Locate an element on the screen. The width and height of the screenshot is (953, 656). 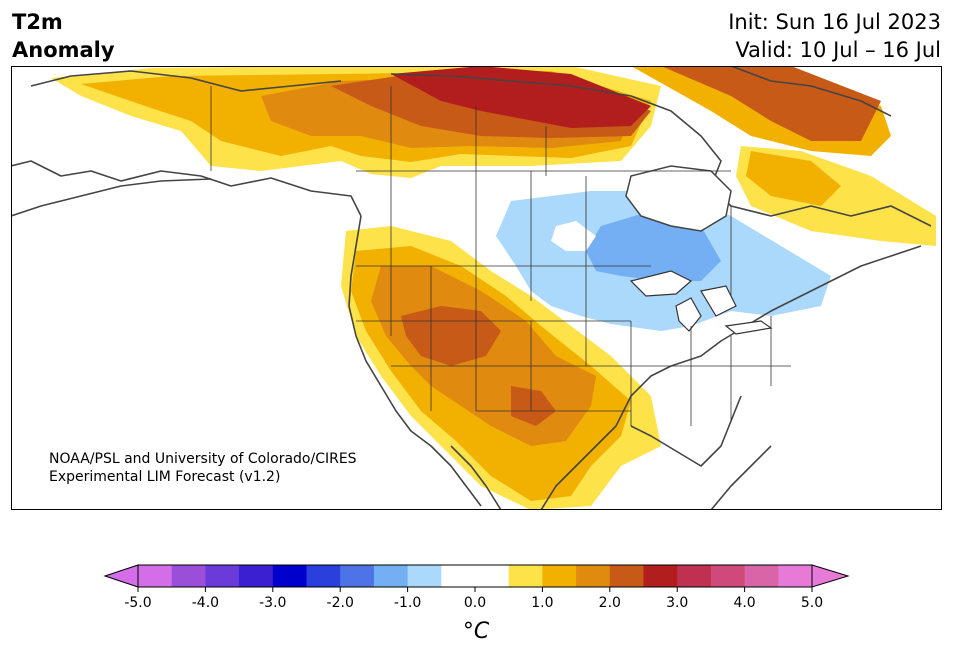
anomaly-fill-west is located at coordinates (501, 368).